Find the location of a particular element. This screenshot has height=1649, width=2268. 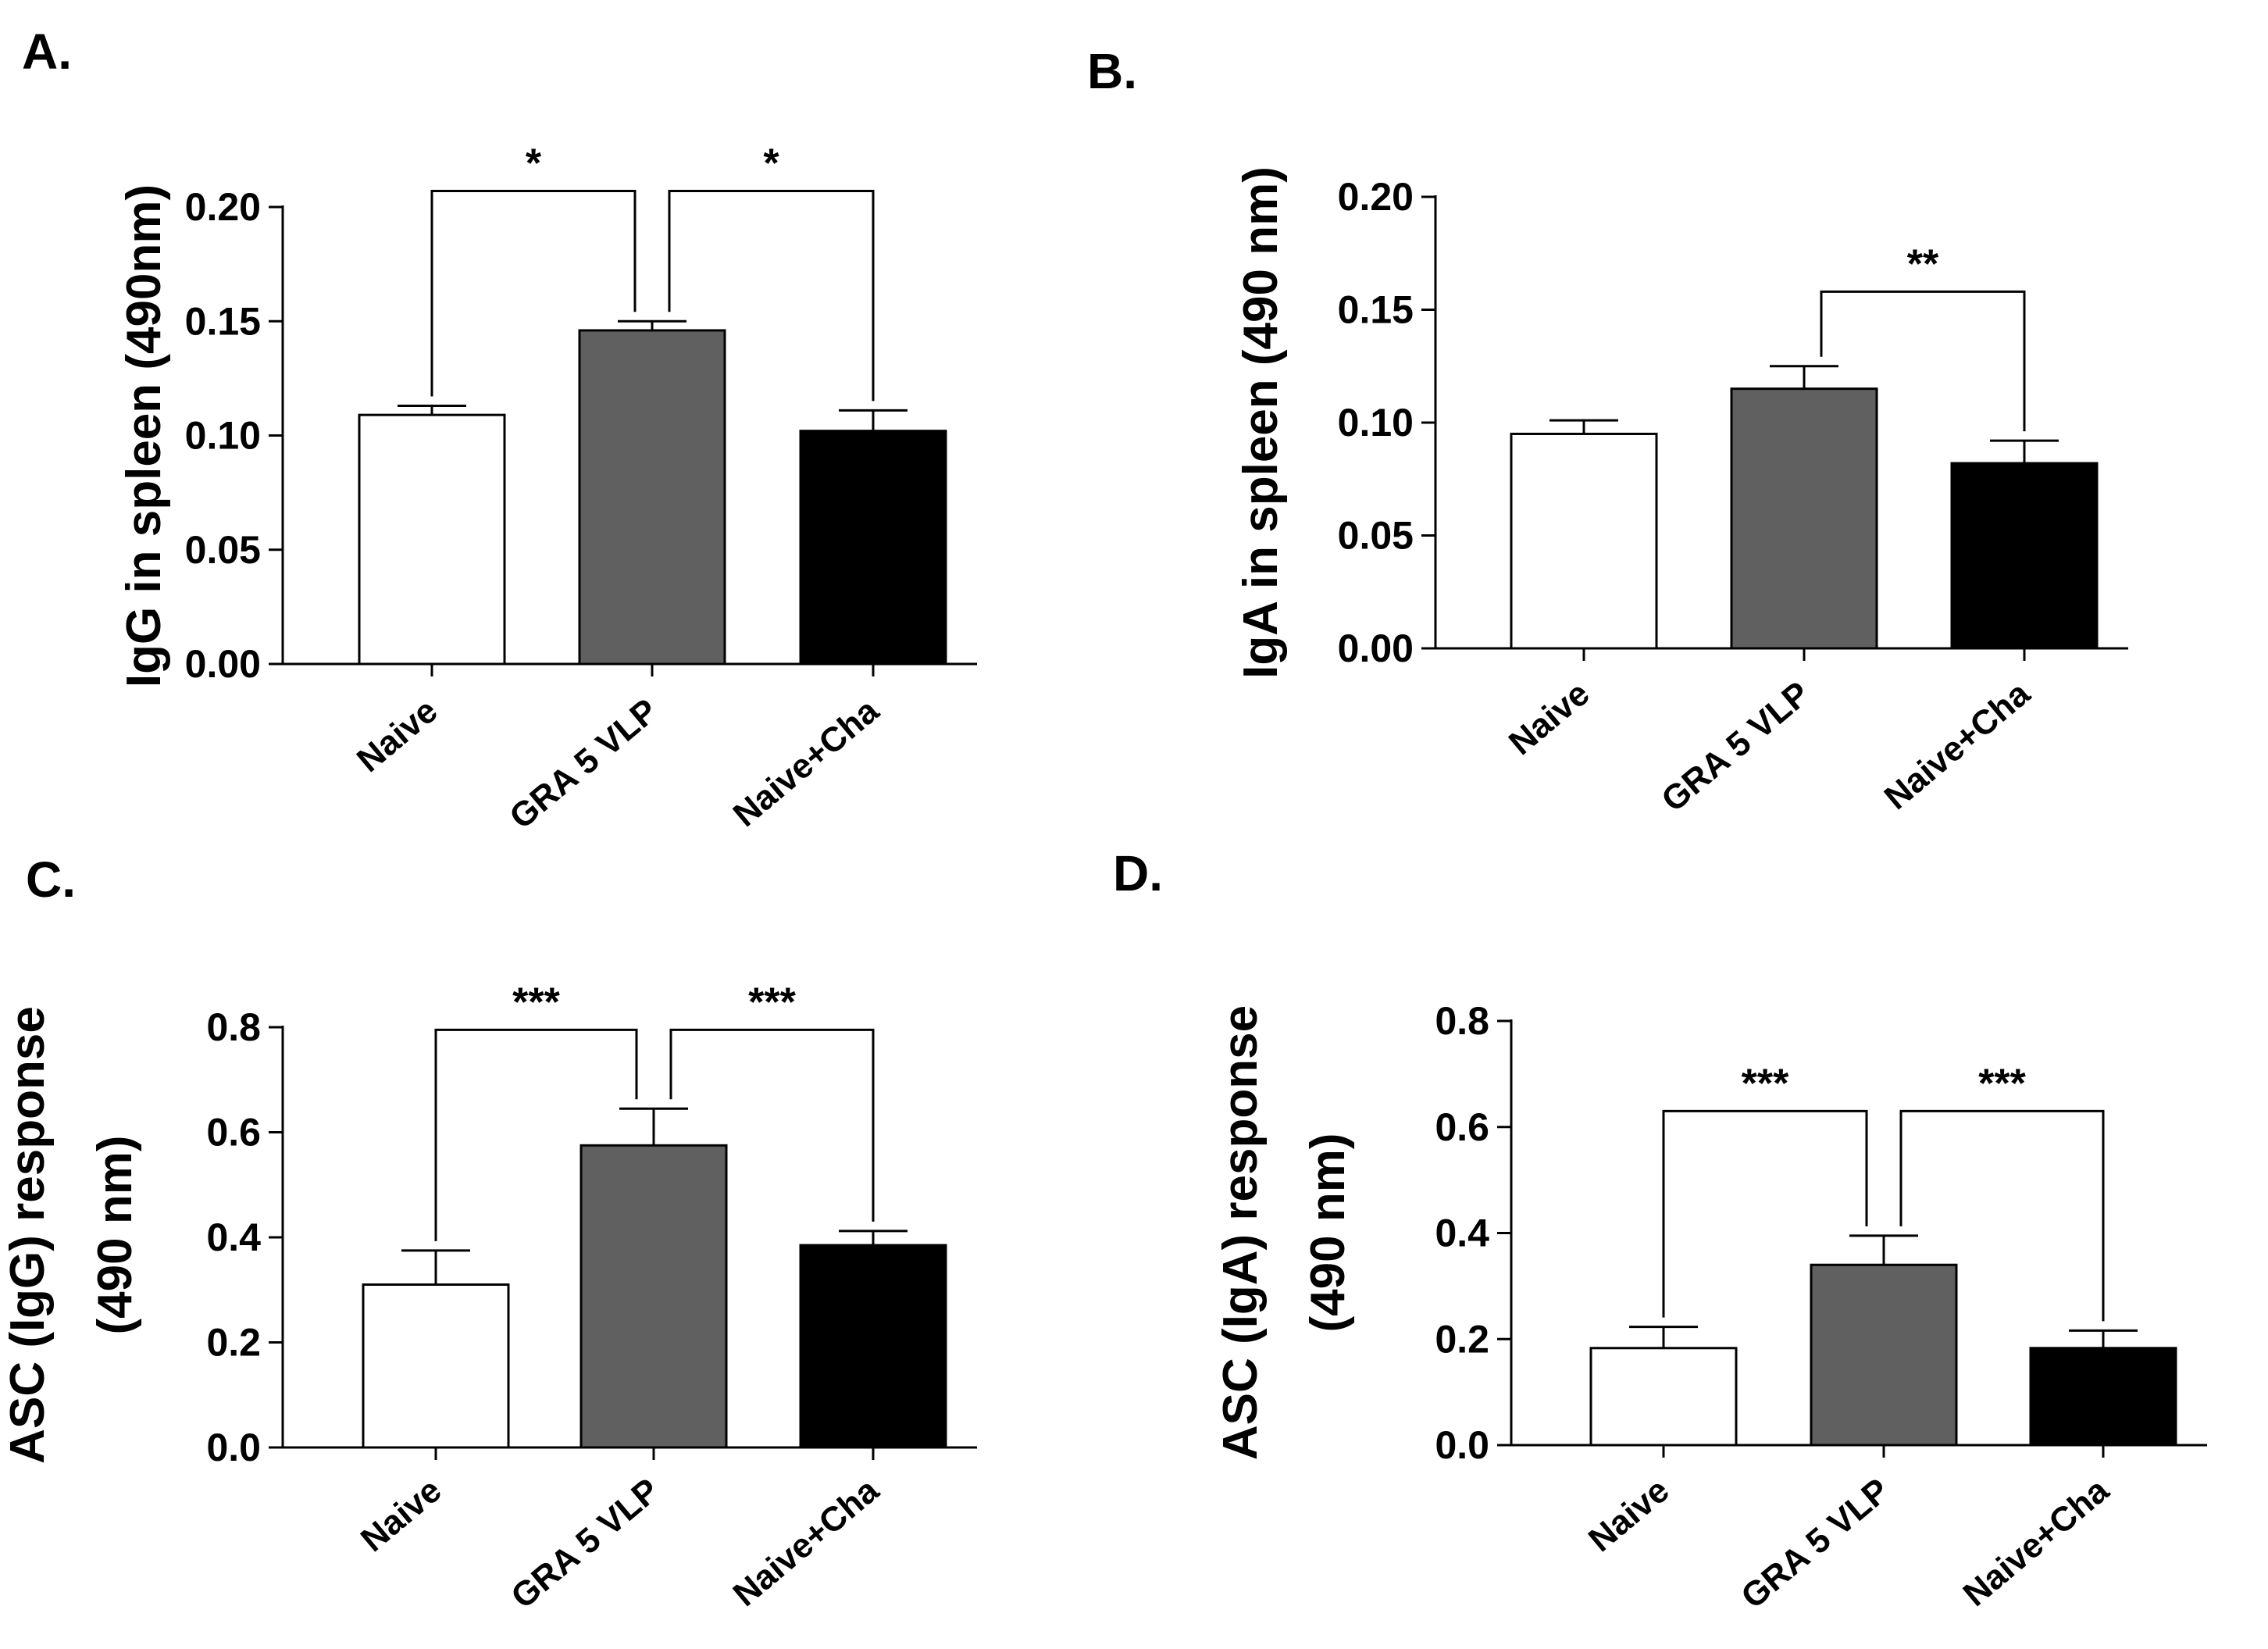

panel-a-ytick-label: 0.10 is located at coordinates (223, 436).